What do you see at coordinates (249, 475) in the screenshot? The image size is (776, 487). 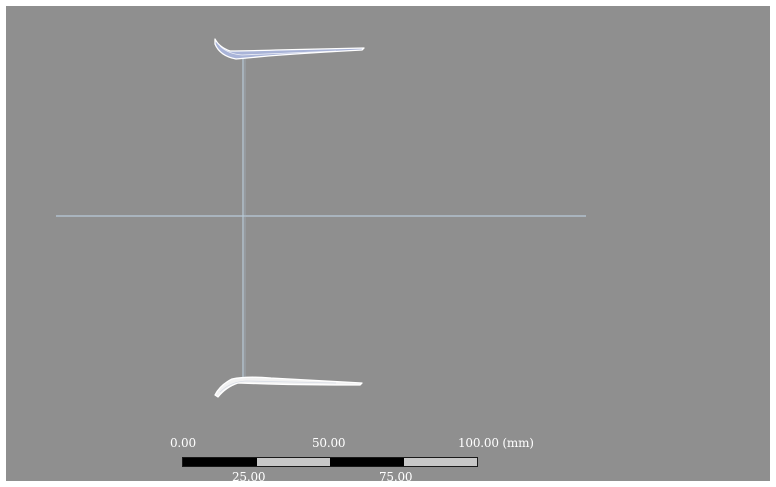 I see `scale-label-25: 25.00` at bounding box center [249, 475].